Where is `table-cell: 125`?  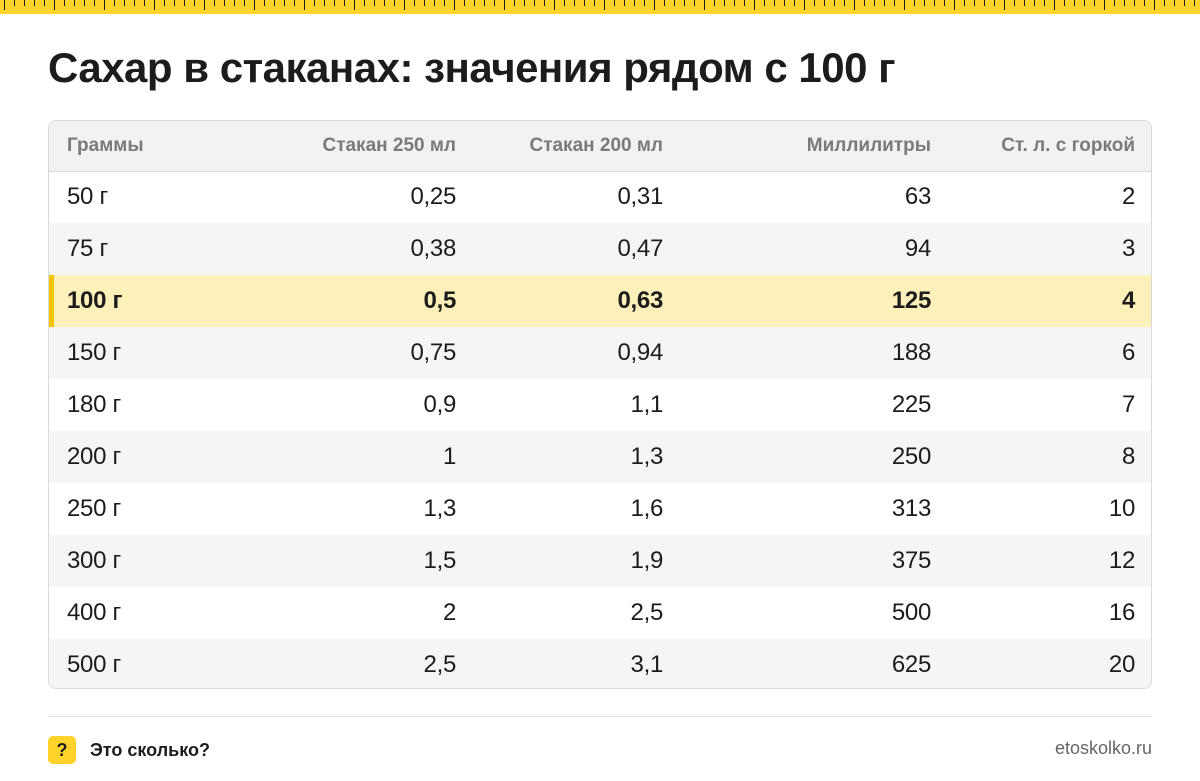
table-cell: 125 is located at coordinates (911, 300).